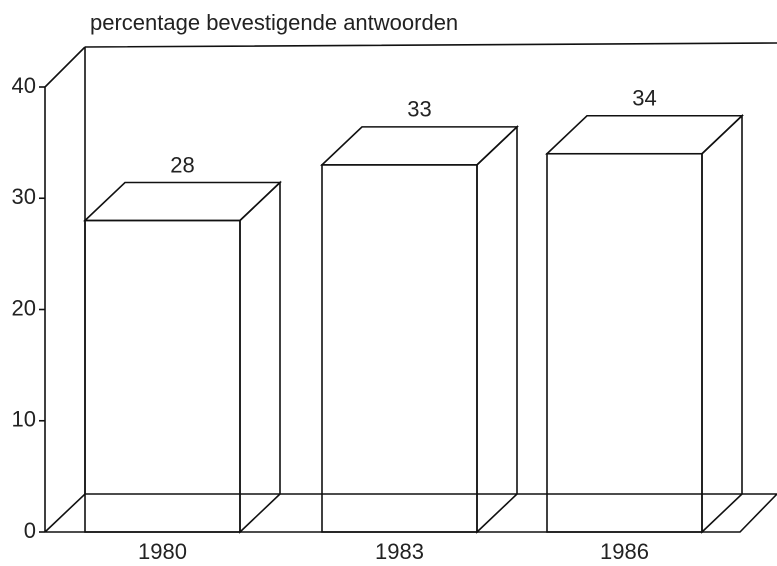 This screenshot has width=777, height=566. I want to click on y-tick-label: 0, so click(30, 530).